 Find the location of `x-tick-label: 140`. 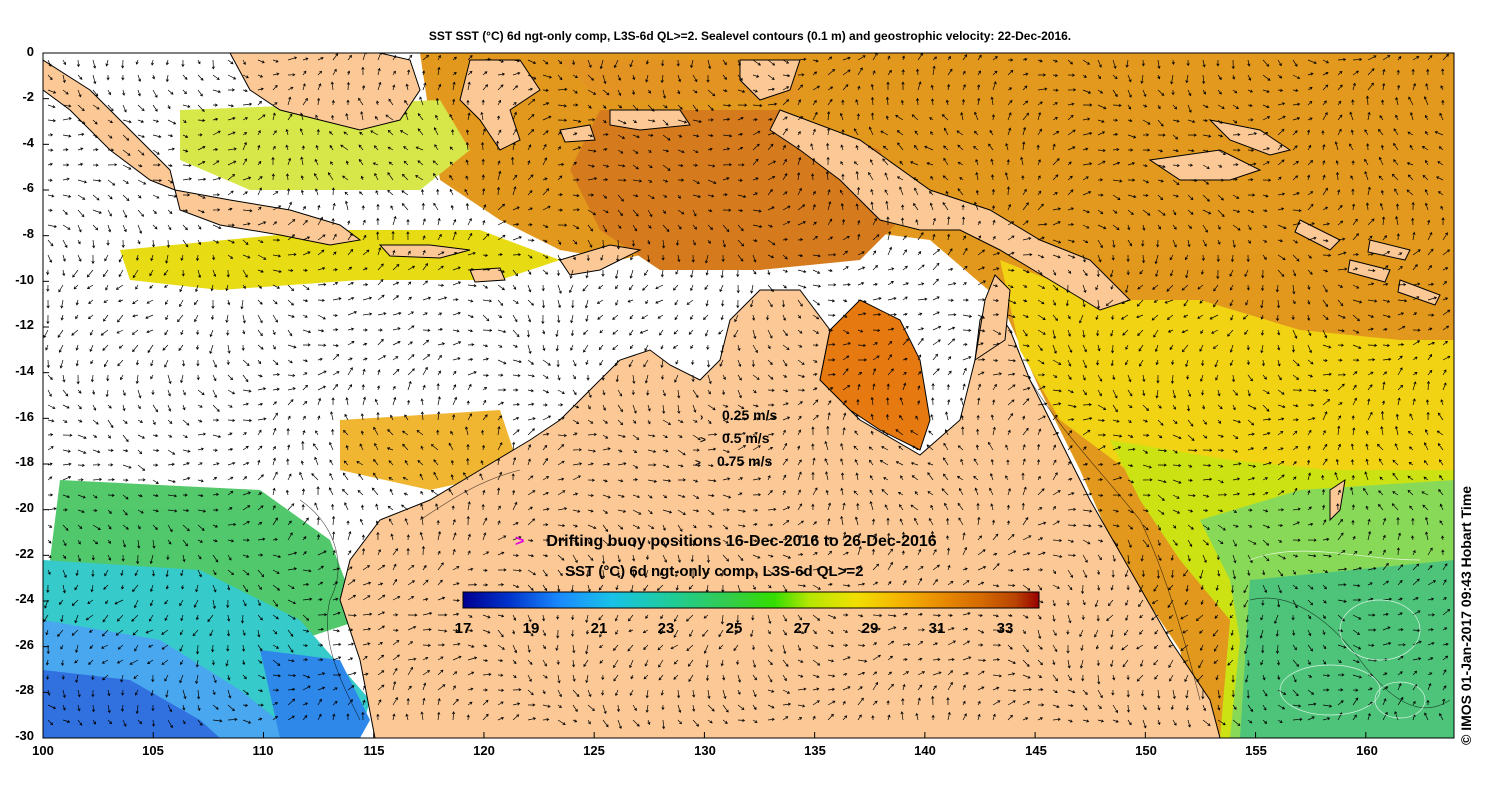

x-tick-label: 140 is located at coordinates (925, 750).